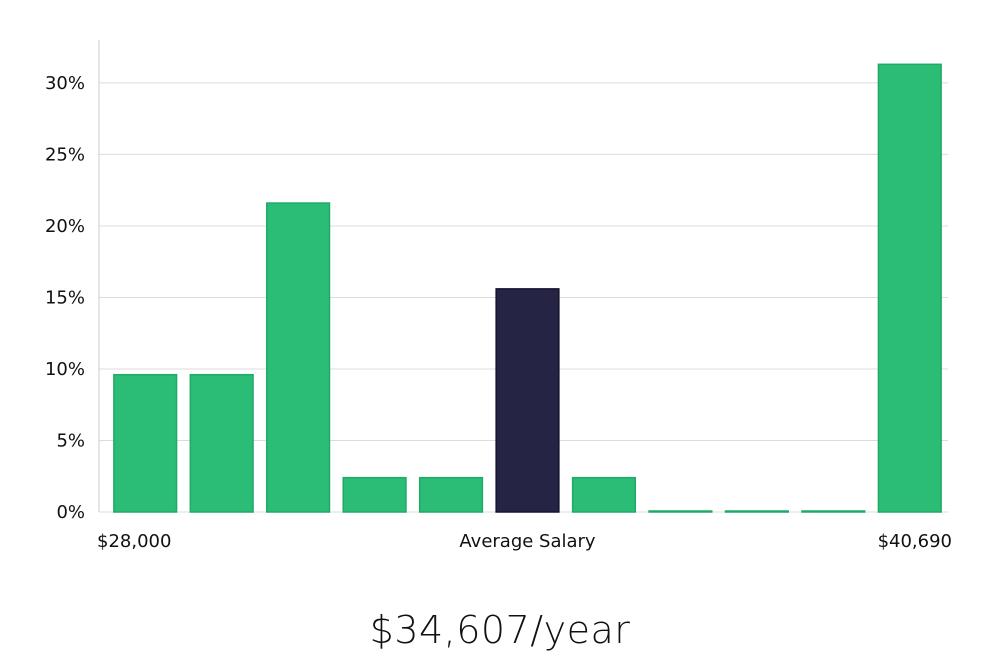  What do you see at coordinates (65, 83) in the screenshot?
I see `y-tick-label: 30%` at bounding box center [65, 83].